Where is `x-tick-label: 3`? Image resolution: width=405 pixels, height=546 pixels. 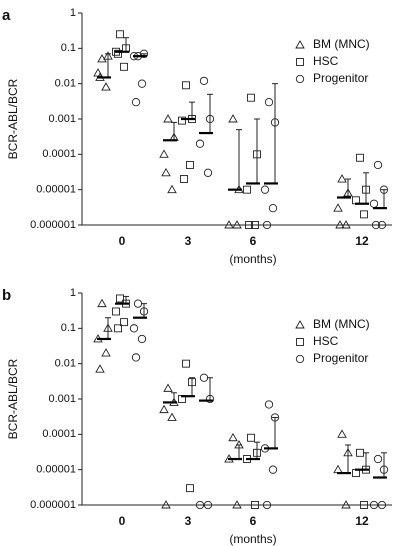 x-tick-label: 3 is located at coordinates (188, 521).